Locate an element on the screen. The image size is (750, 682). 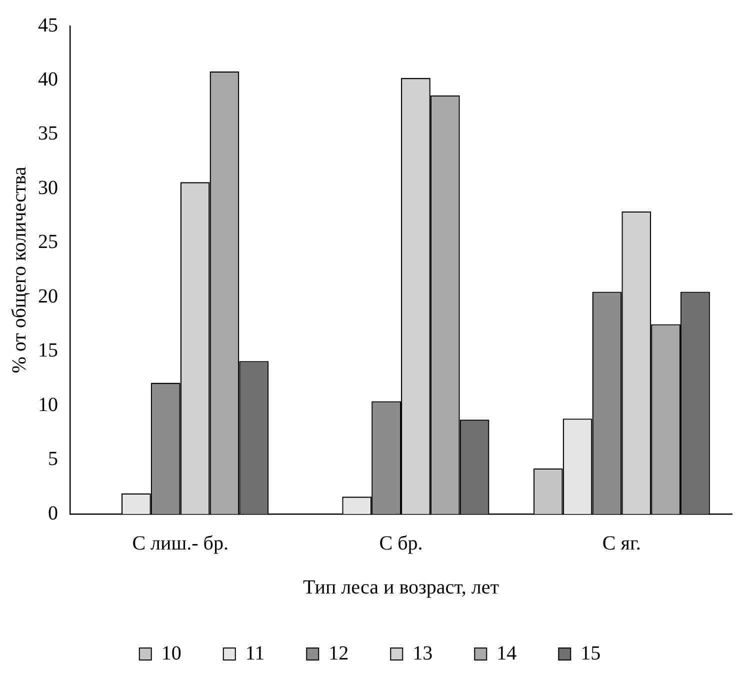
x-tick-label: С яг. is located at coordinates (621, 543).